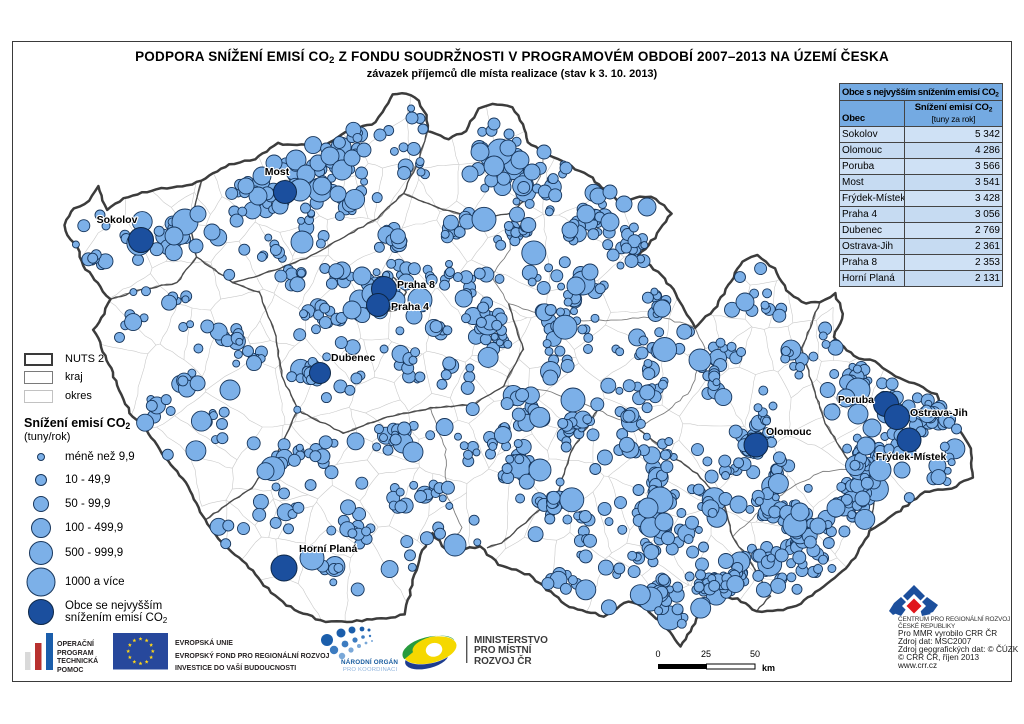  Describe the element at coordinates (657, 654) in the screenshot. I see `svg-text: 0` at that location.